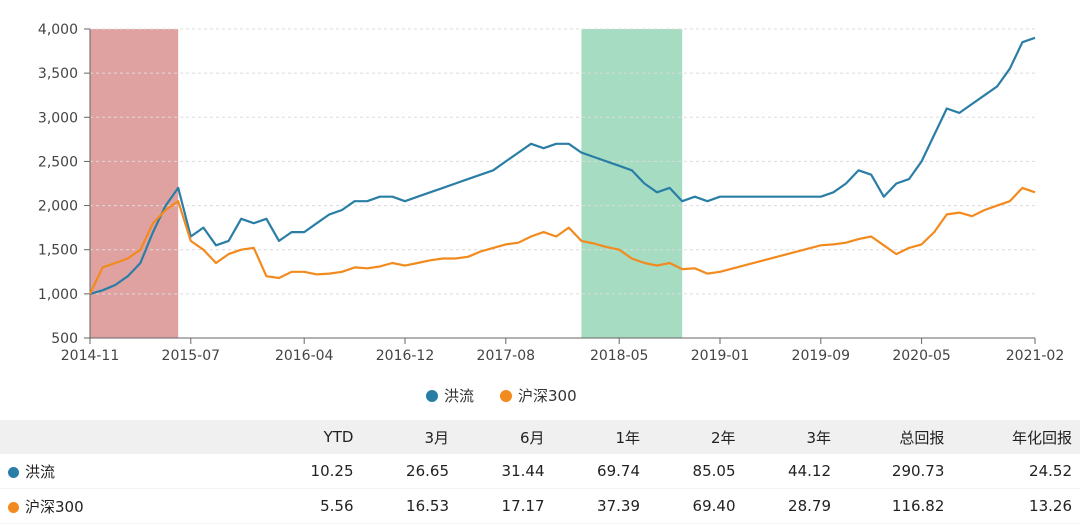 The image size is (1080, 526). I want to click on table-cell: 16.53, so click(409, 506).